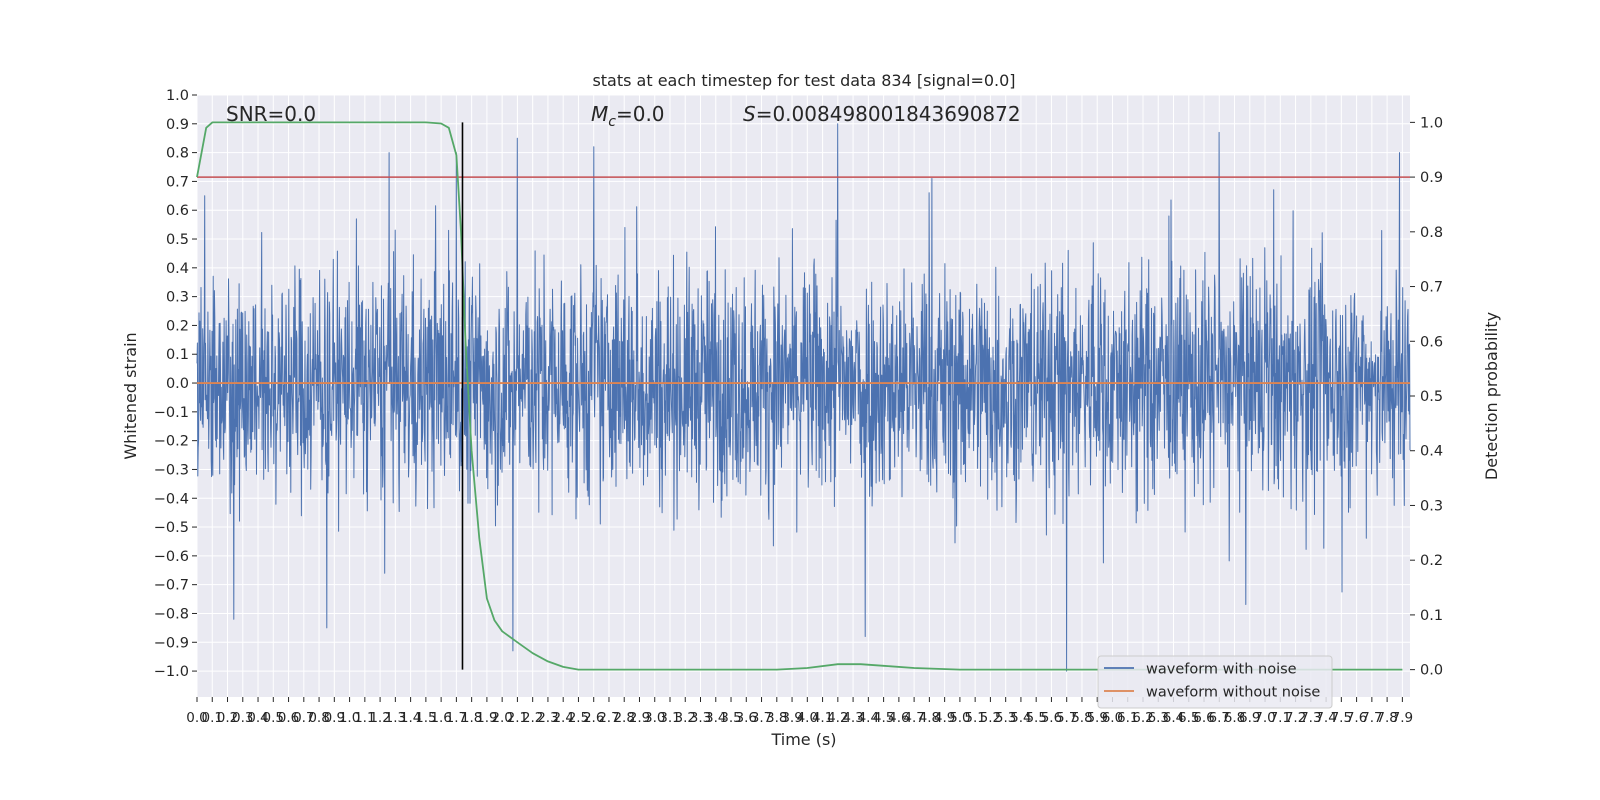  I want to click on right-tick-label: 0.7, so click(1431, 288).